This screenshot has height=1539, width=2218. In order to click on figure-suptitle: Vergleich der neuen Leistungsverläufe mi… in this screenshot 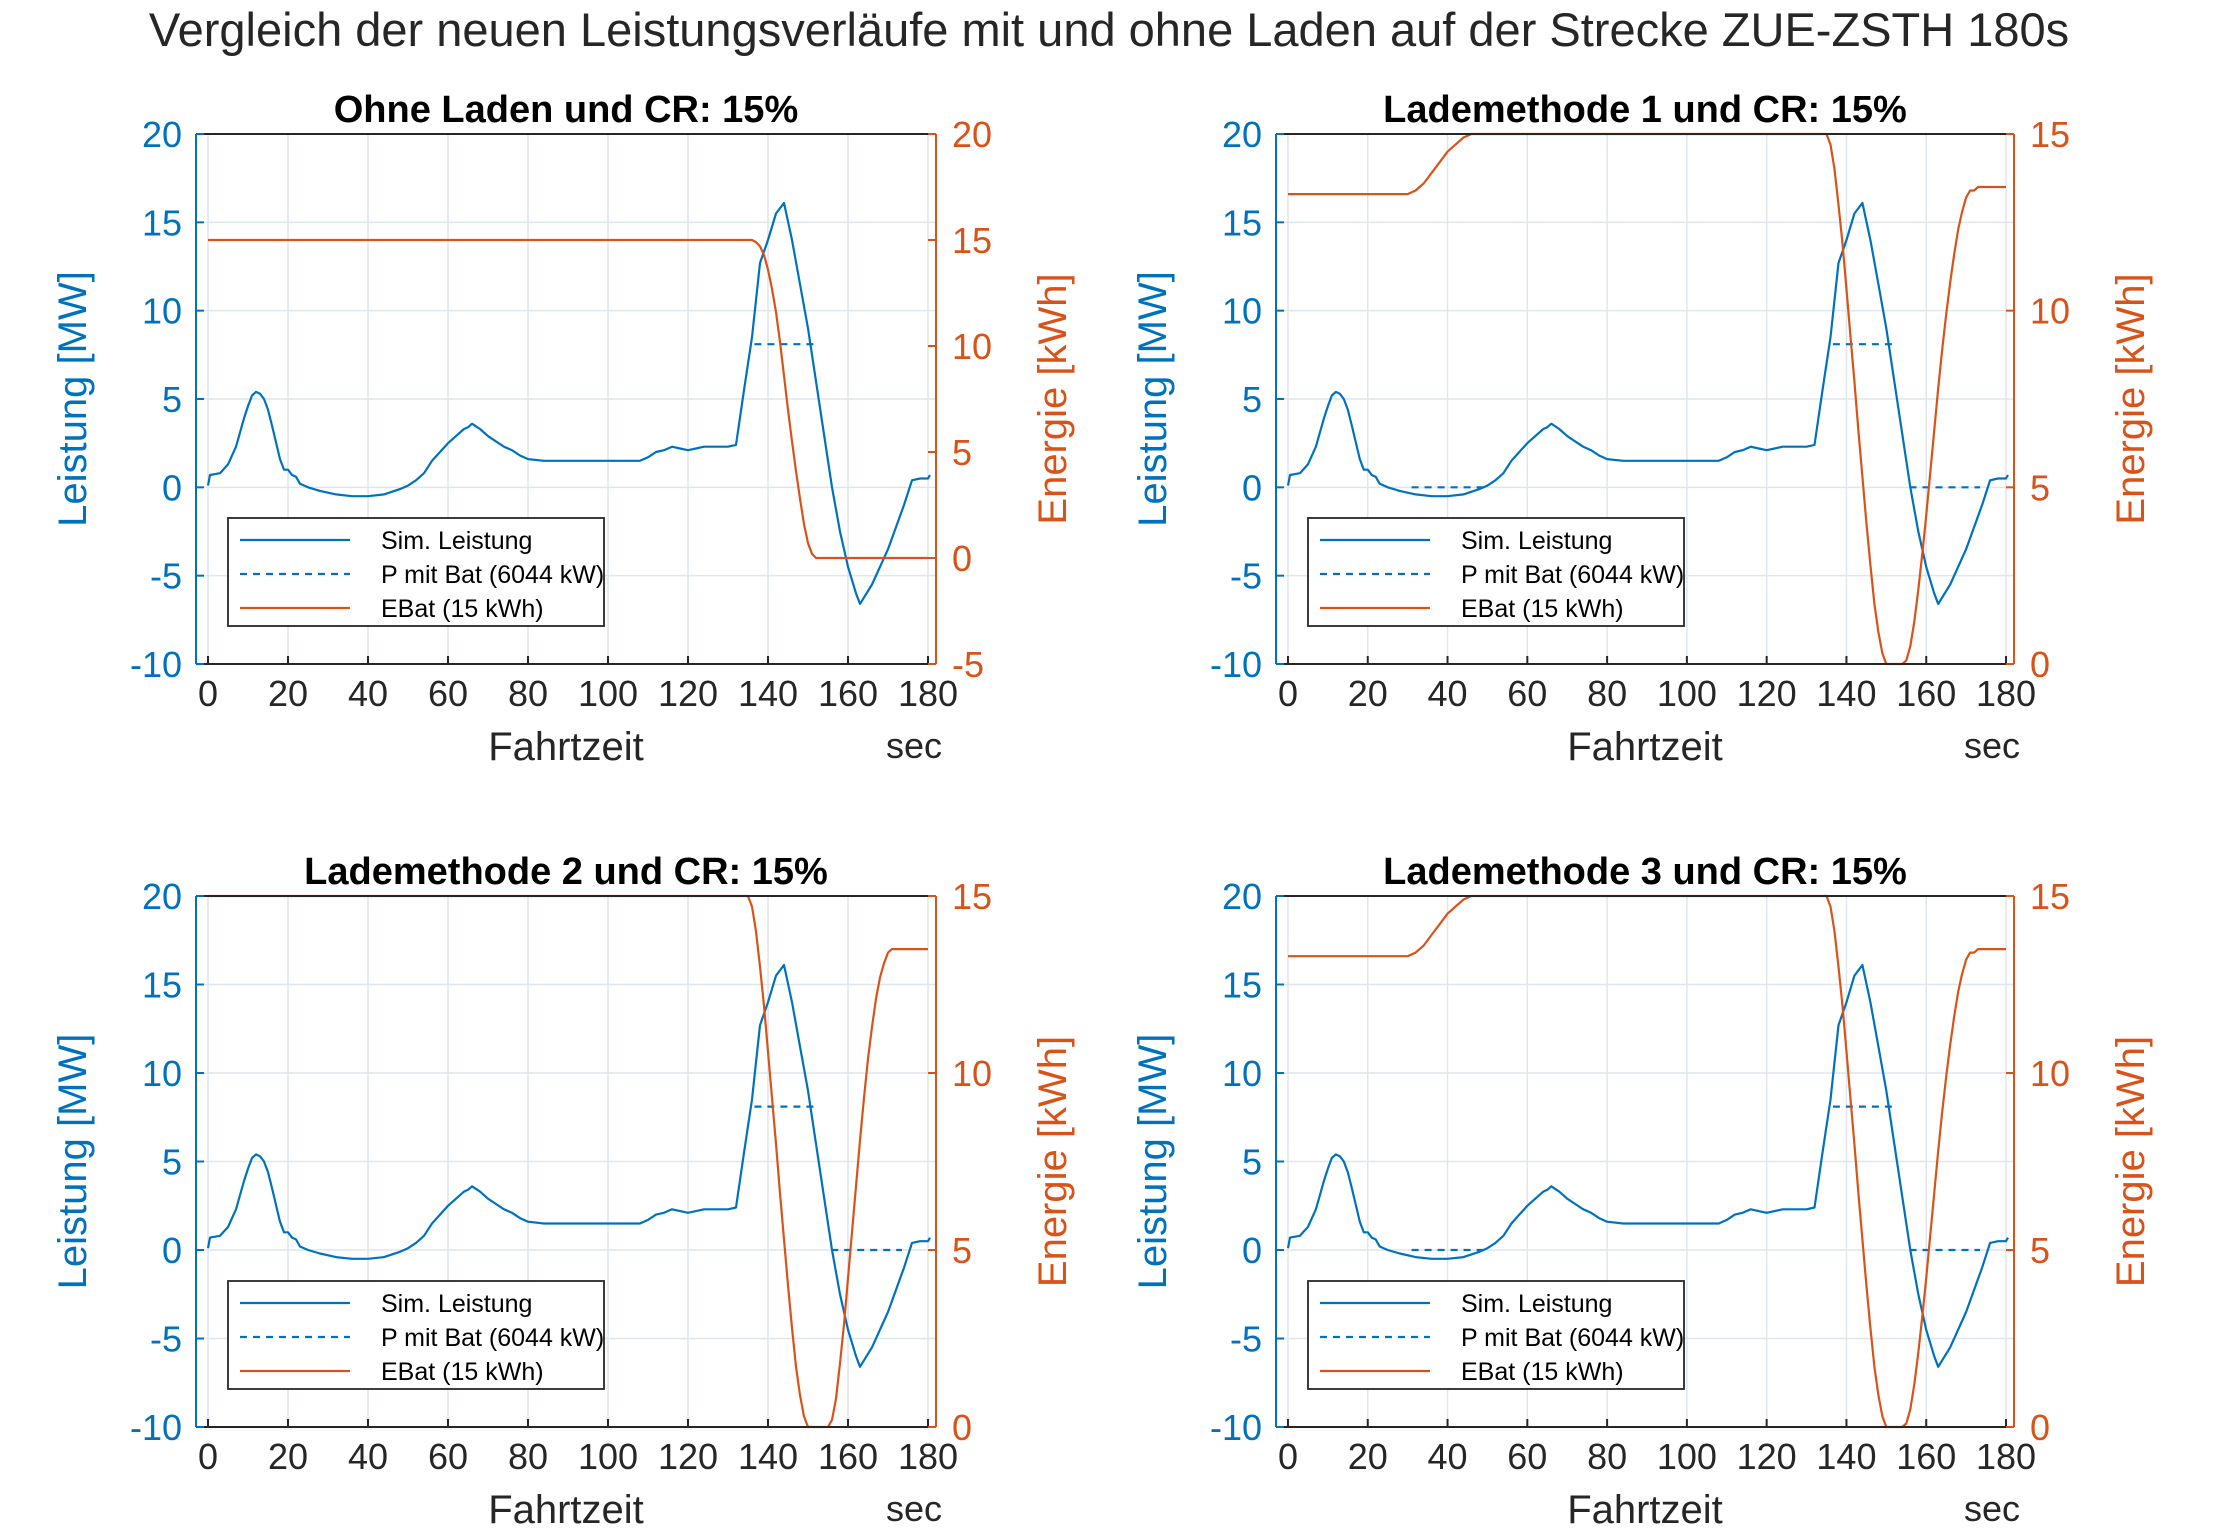, I will do `click(1109, 29)`.